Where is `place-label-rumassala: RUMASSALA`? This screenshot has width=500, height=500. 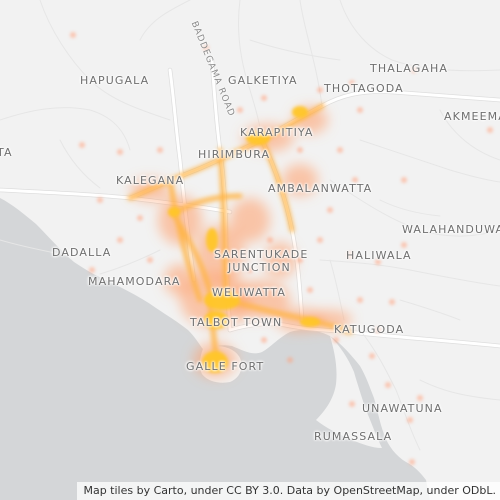
place-label-rumassala: RUMASSALA is located at coordinates (353, 436).